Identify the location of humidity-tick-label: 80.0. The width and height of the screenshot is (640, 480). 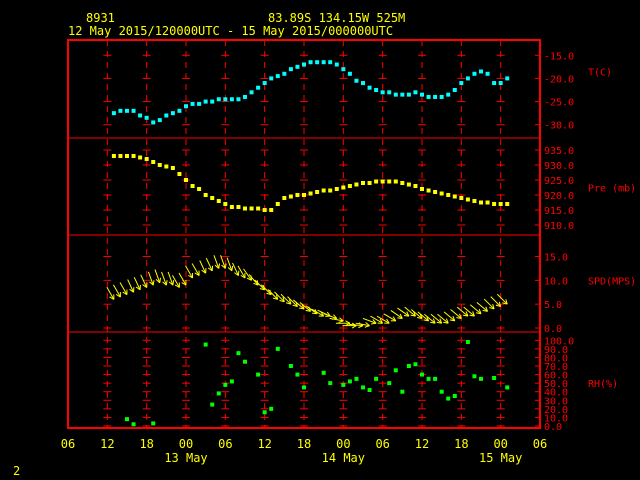
(556, 358).